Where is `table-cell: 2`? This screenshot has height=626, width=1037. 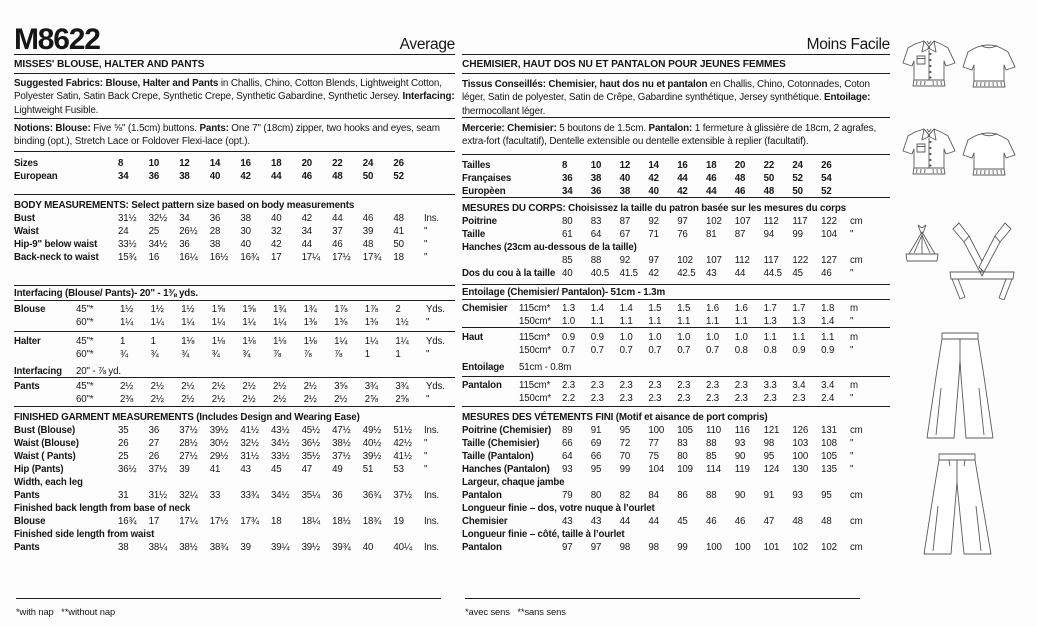
table-cell: 2 is located at coordinates (398, 309).